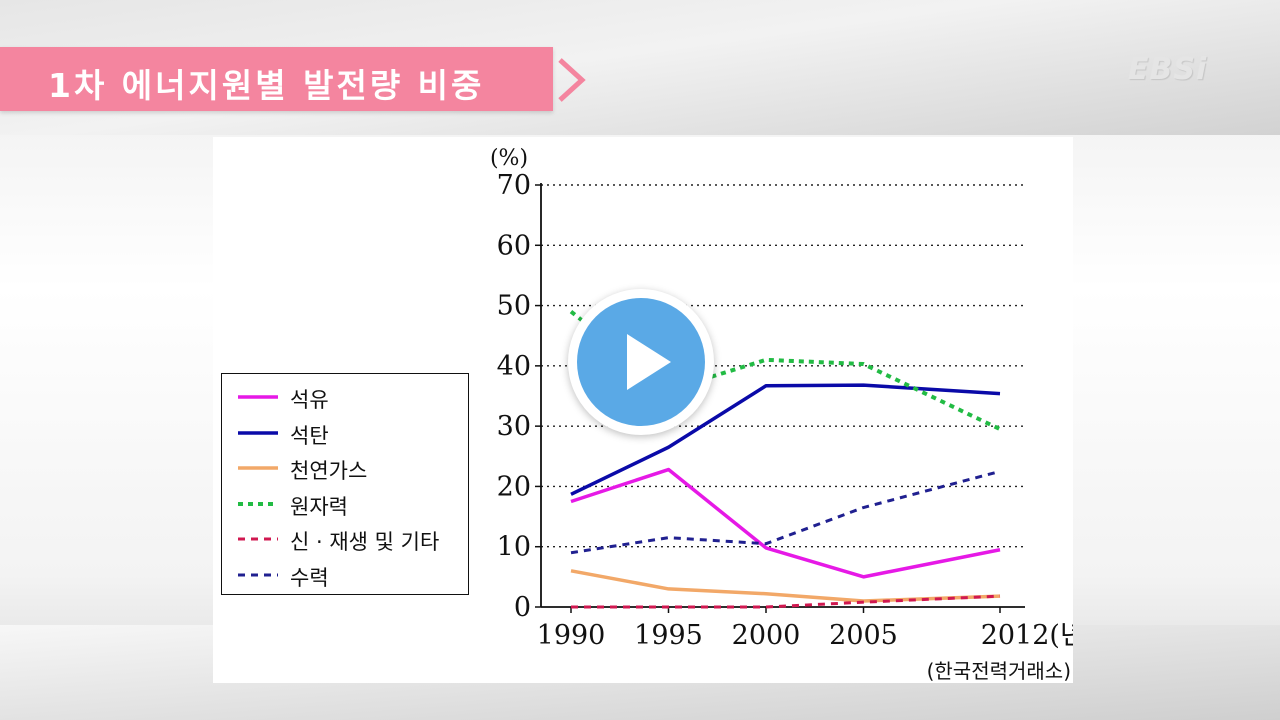 This screenshot has height=720, width=1280. What do you see at coordinates (1168, 69) in the screenshot?
I see `ebsi-logo: EBSi` at bounding box center [1168, 69].